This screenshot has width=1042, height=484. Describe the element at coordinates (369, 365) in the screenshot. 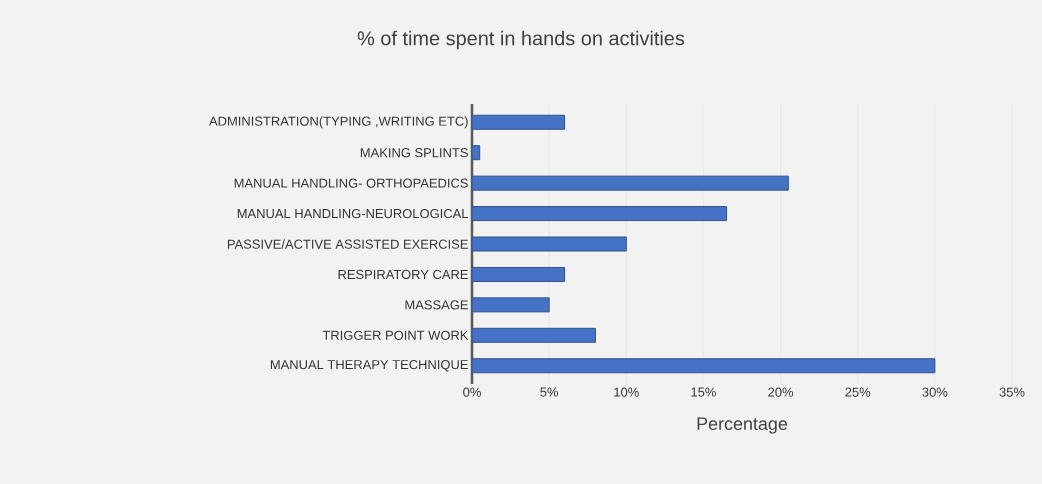

I see `y-tick-label: MANUAL THERAPY TECHNIQUE` at that location.